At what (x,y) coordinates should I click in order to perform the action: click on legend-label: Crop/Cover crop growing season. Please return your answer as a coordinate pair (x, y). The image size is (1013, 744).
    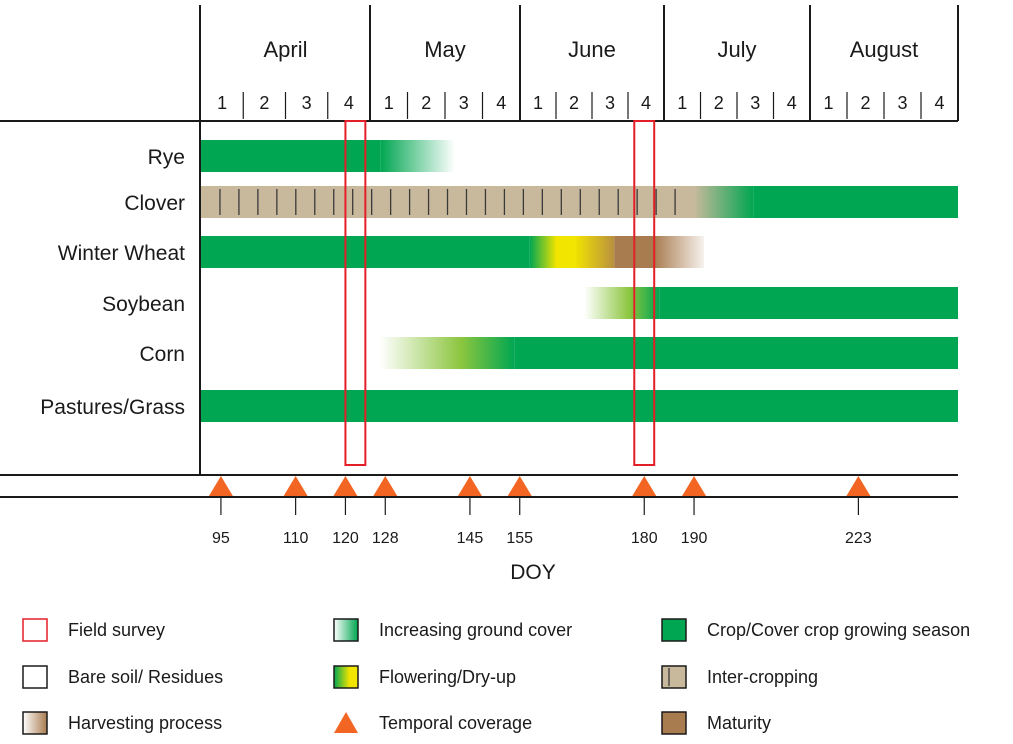
    Looking at the image, I should click on (838, 630).